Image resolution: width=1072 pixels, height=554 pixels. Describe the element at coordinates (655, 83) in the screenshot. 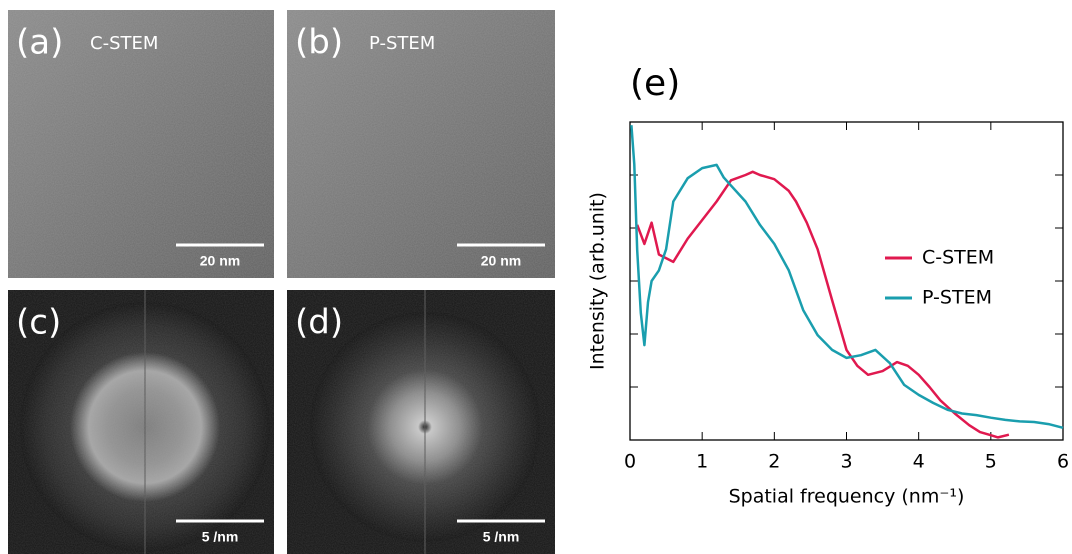

I see `chart-label: (e)` at that location.